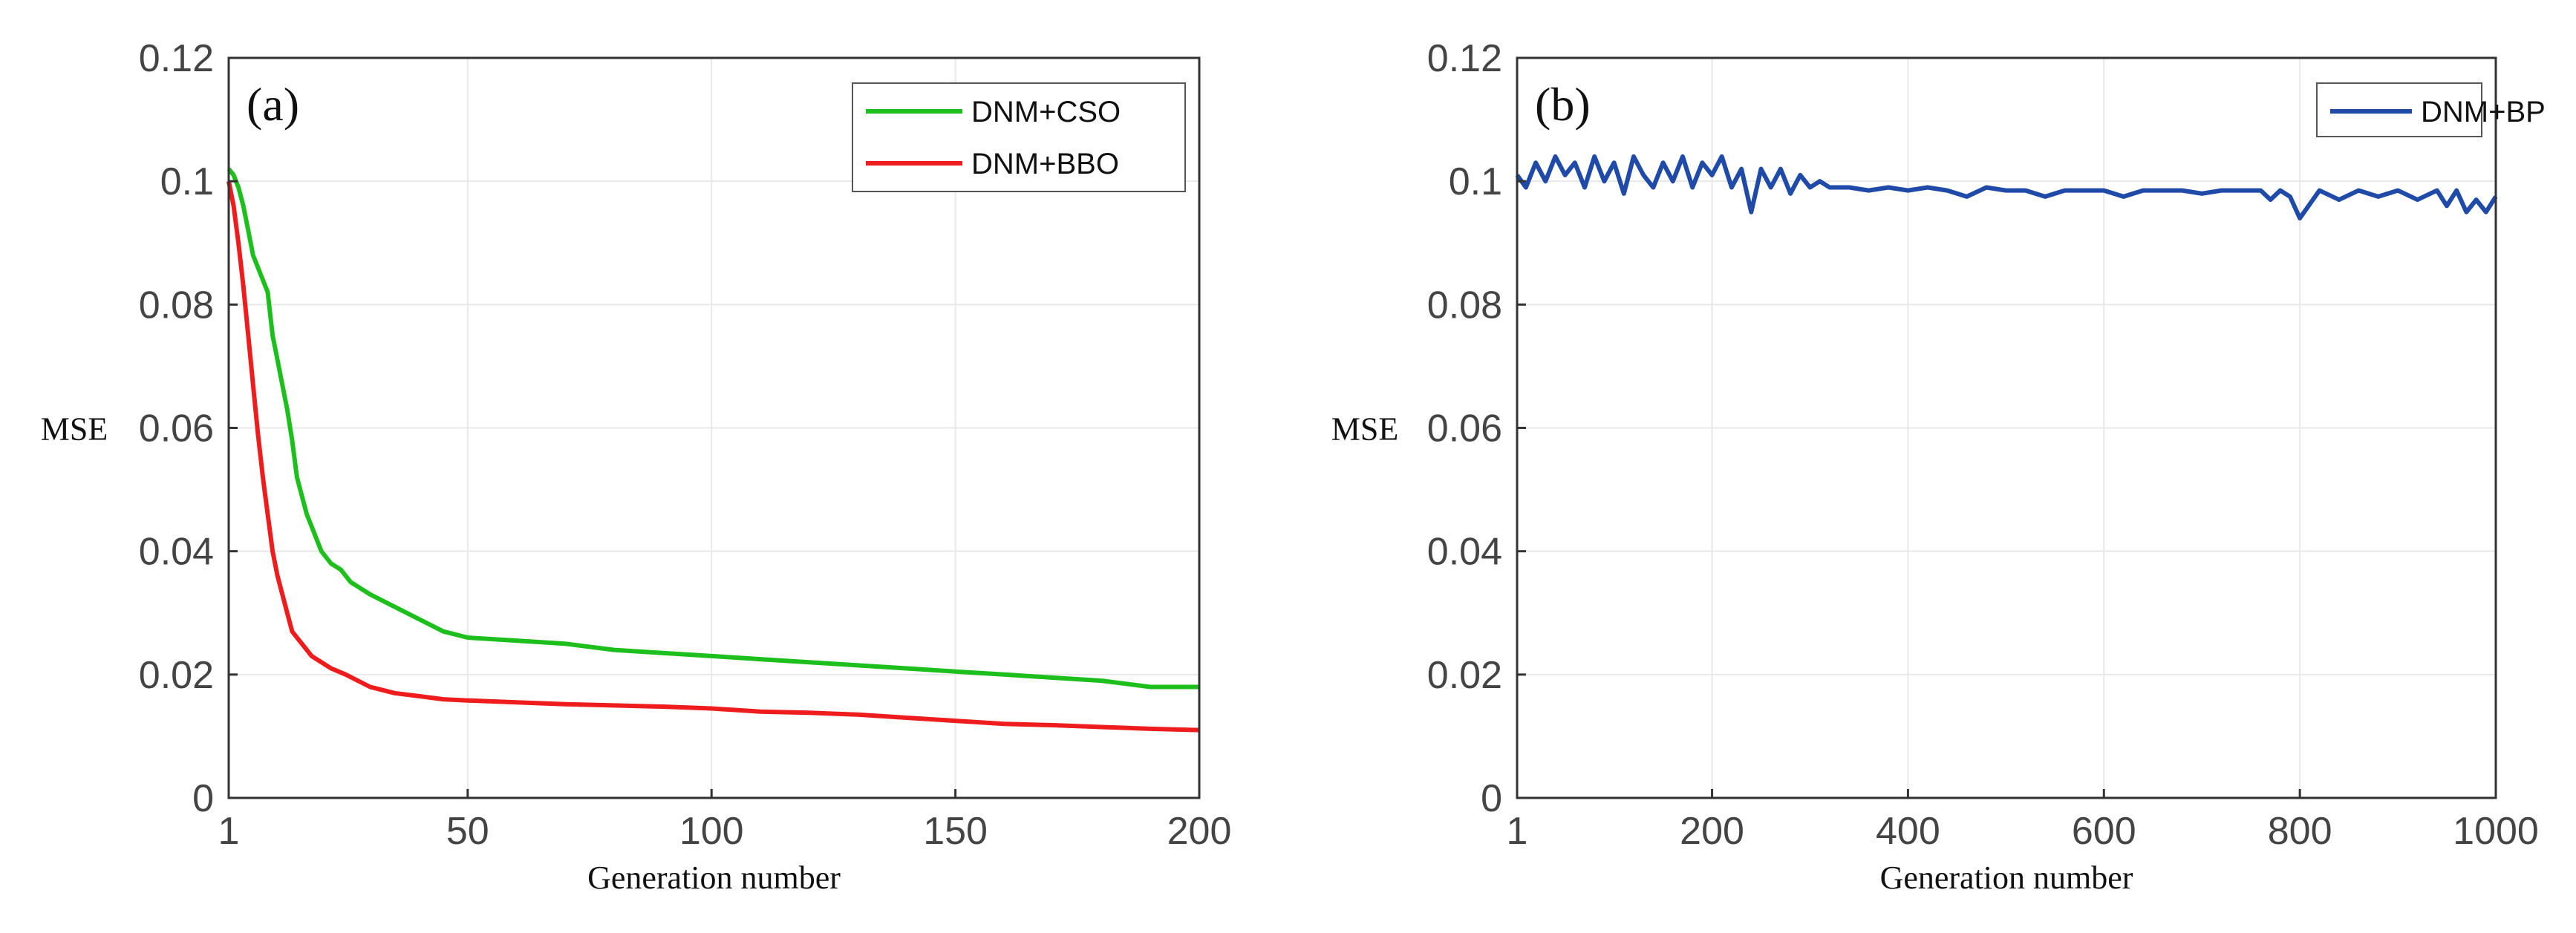  Describe the element at coordinates (2483, 112) in the screenshot. I see `legend-label: DNM+BP` at that location.